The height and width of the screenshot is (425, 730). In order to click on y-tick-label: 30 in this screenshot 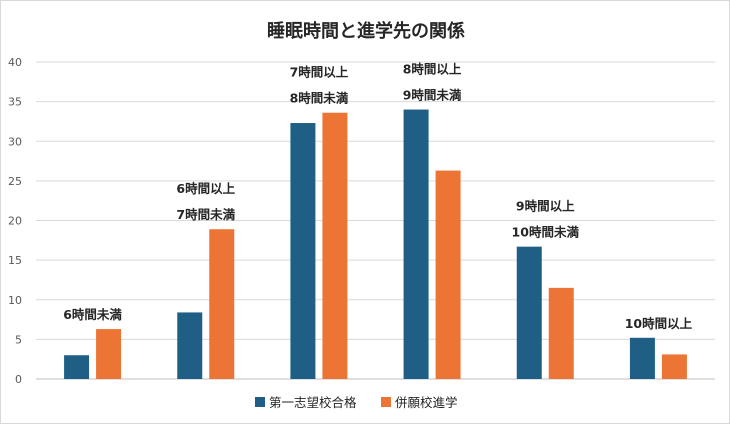, I will do `click(15, 141)`.